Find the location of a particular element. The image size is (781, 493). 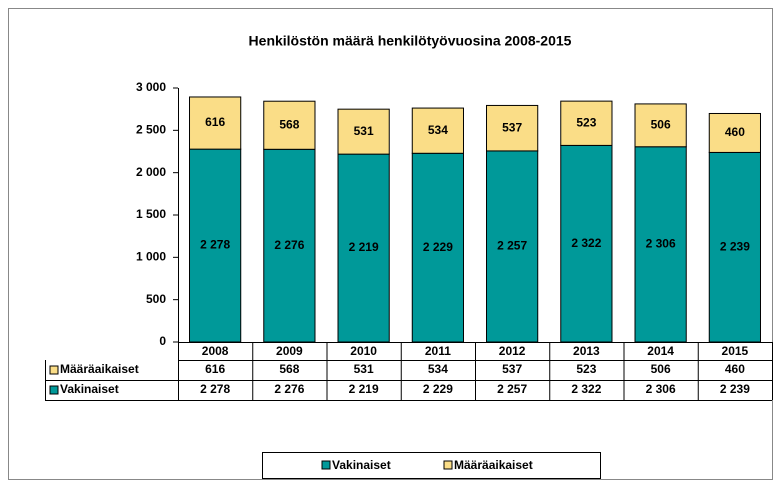

data-label: 460 is located at coordinates (735, 132).